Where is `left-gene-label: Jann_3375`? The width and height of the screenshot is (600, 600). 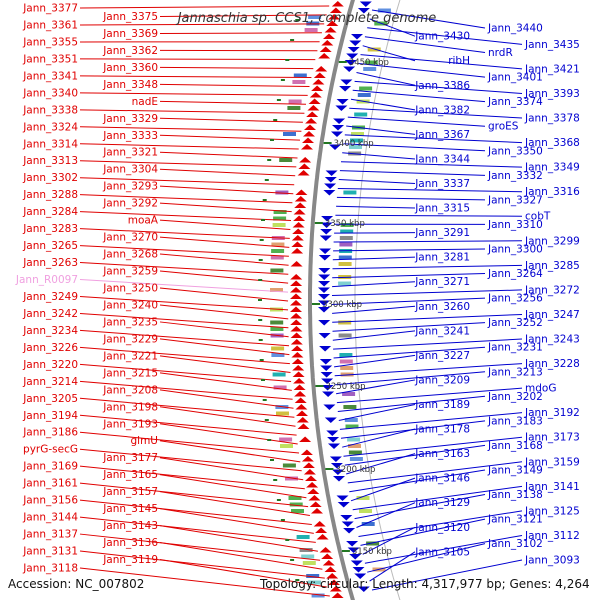 left-gene-label: Jann_3375 is located at coordinates (130, 17).